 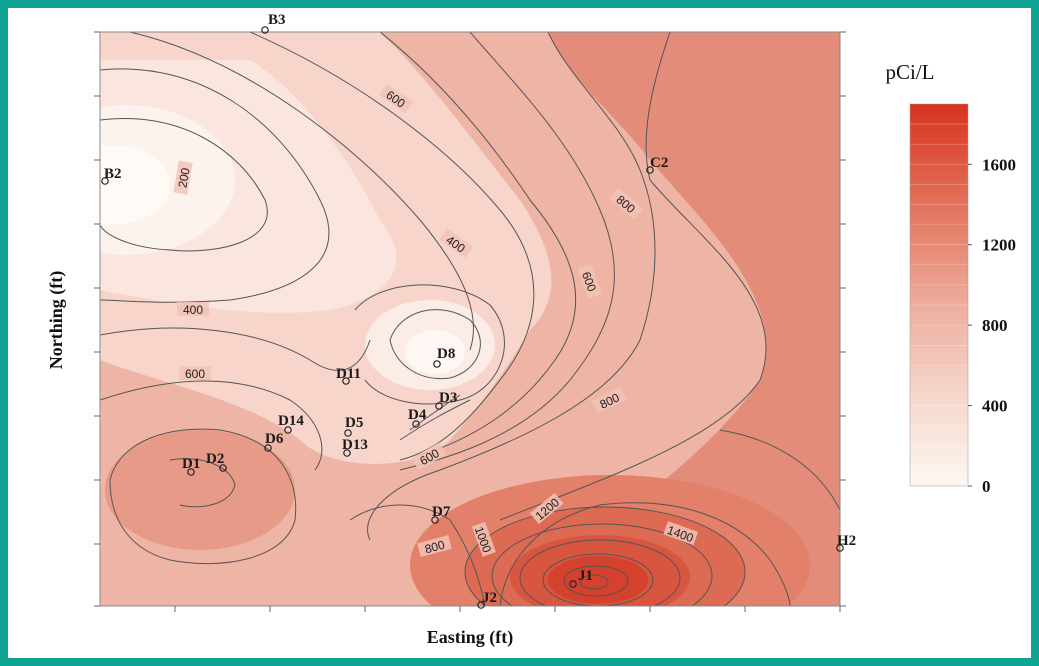 I want to click on well-label: D13, so click(x=355, y=445).